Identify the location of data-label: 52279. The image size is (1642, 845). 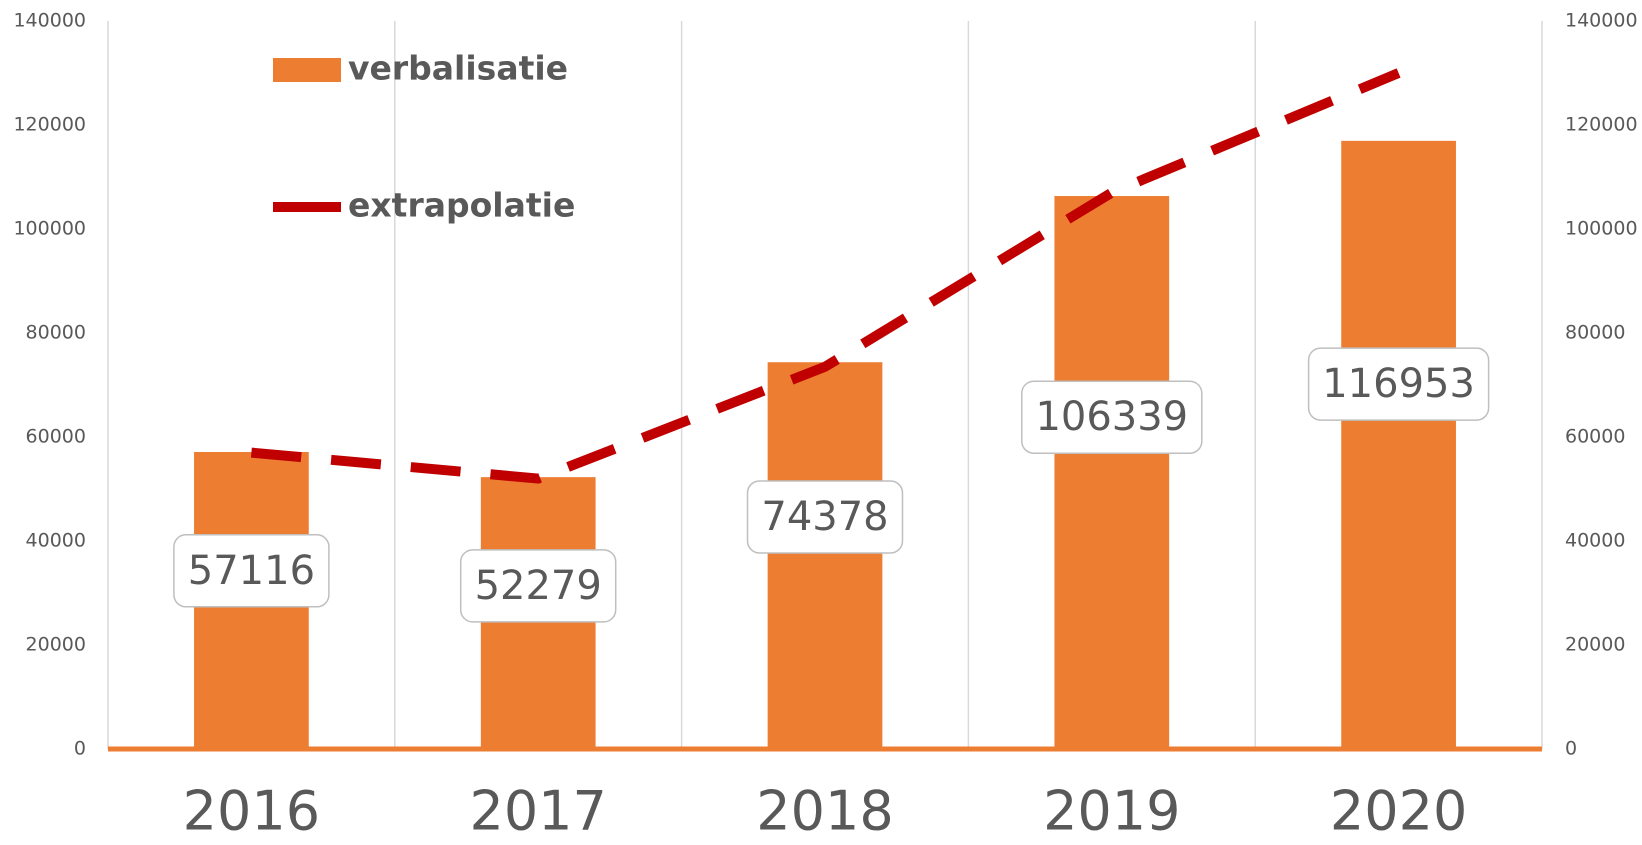
(538, 586).